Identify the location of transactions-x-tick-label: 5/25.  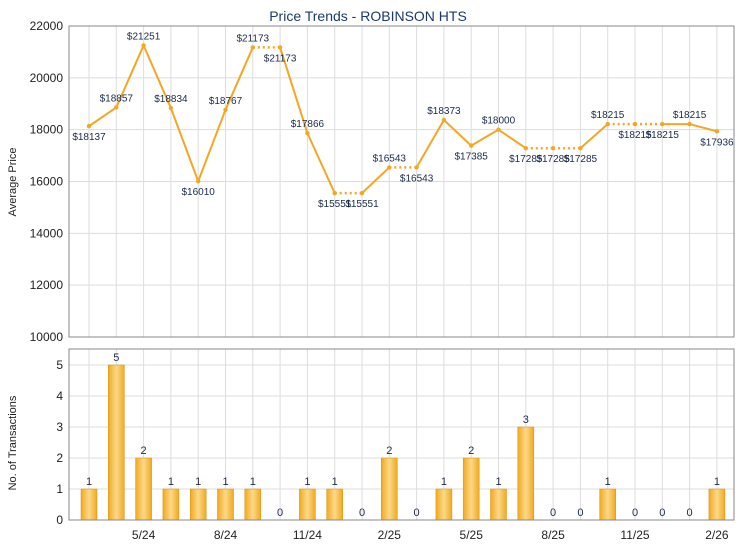
(472, 535).